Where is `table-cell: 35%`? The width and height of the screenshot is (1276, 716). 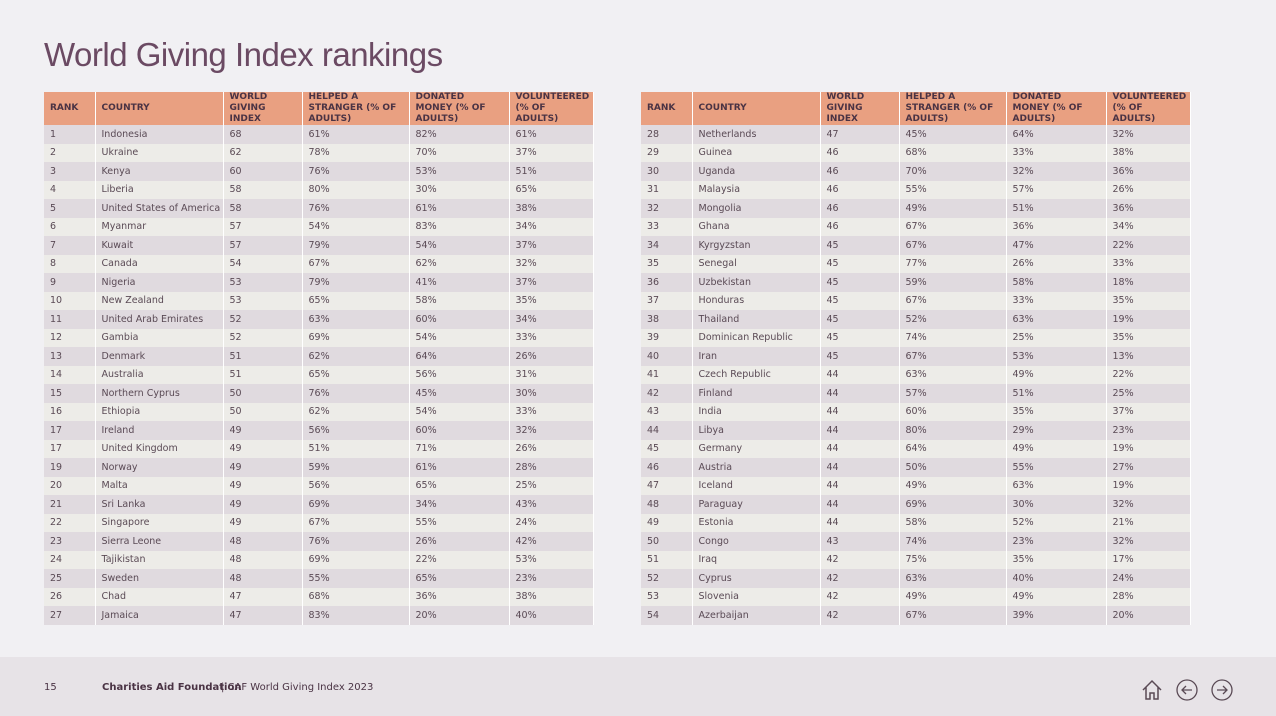 table-cell: 35% is located at coordinates (551, 300).